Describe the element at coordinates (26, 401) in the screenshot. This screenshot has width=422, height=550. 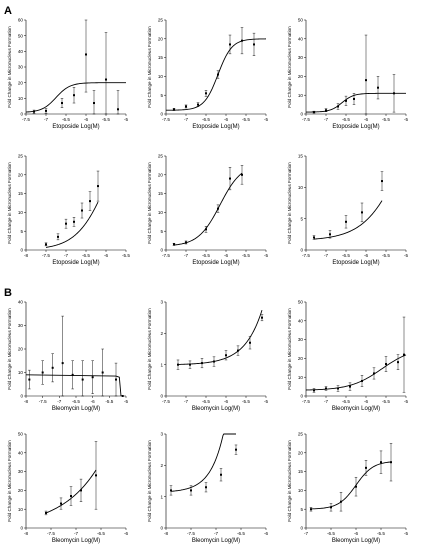
I see `x-tick-label: -8` at that location.